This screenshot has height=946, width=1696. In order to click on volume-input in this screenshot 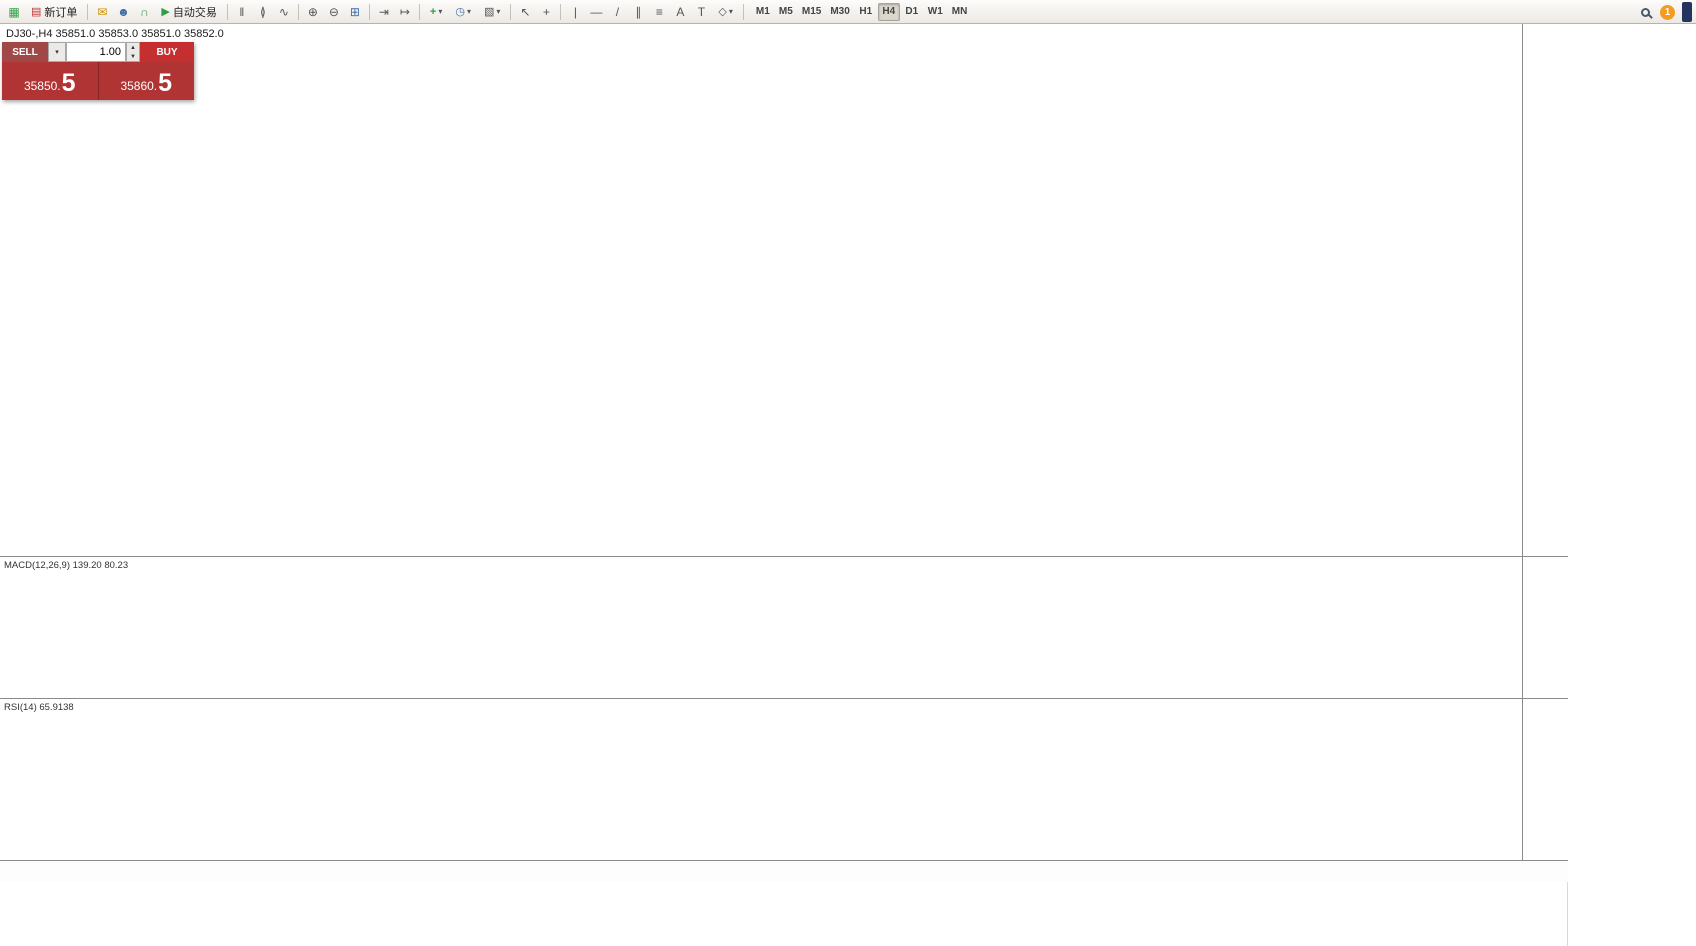, I will do `click(96, 52)`.